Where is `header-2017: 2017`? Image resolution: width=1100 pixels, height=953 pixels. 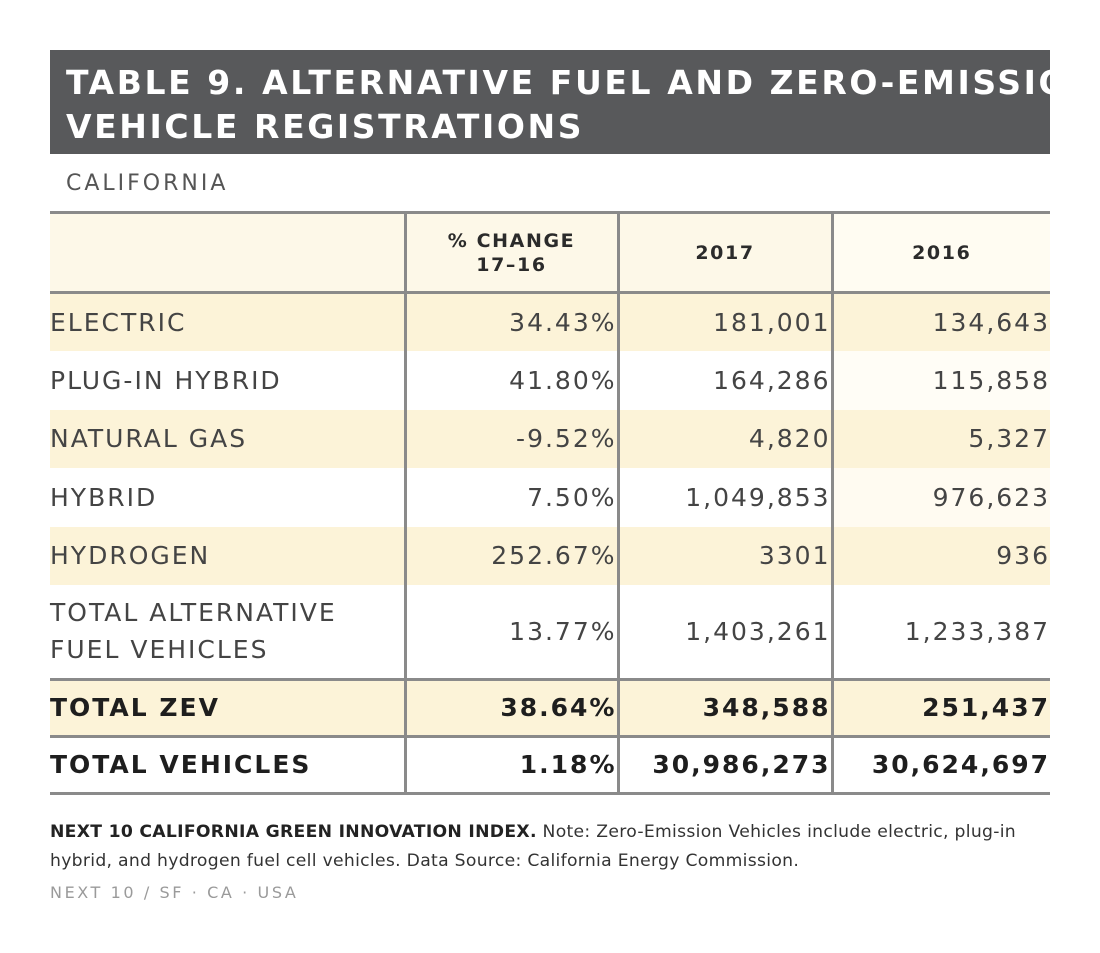 header-2017: 2017 is located at coordinates (724, 252).